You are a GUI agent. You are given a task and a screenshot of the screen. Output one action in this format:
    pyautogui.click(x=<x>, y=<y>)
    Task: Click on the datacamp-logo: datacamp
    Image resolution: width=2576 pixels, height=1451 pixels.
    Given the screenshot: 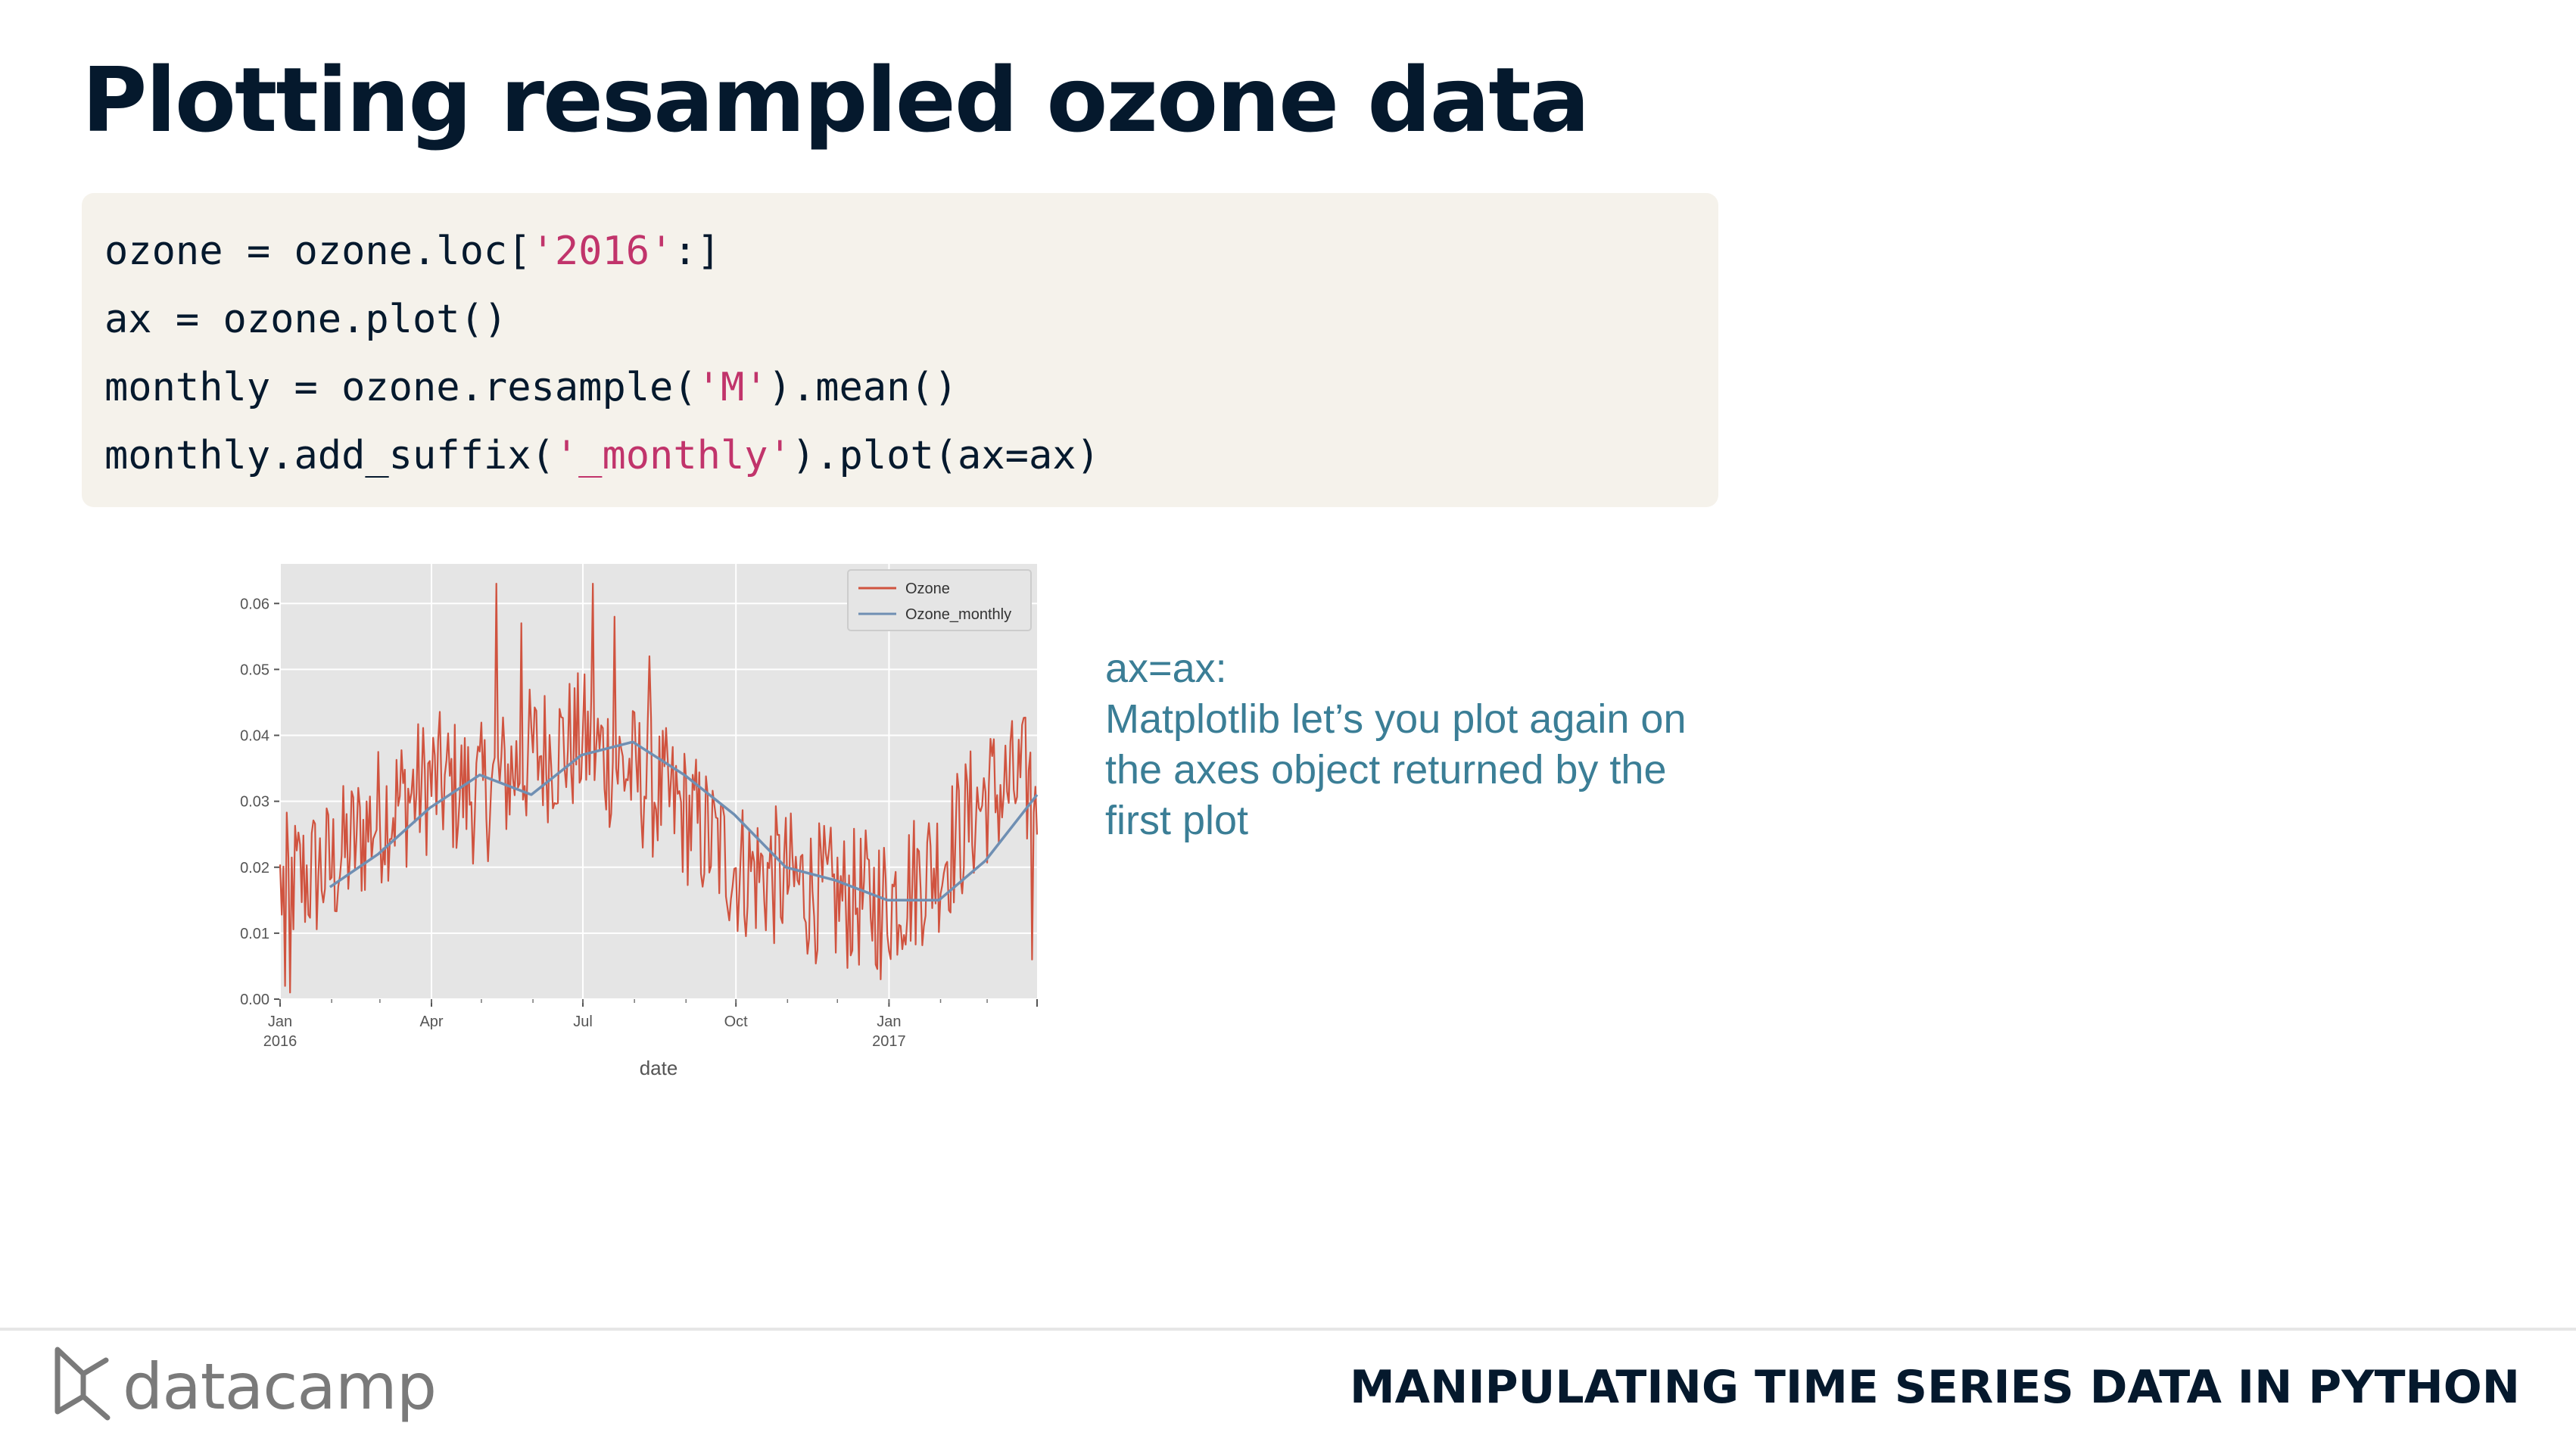 What is the action you would take?
    pyautogui.click(x=250, y=1389)
    